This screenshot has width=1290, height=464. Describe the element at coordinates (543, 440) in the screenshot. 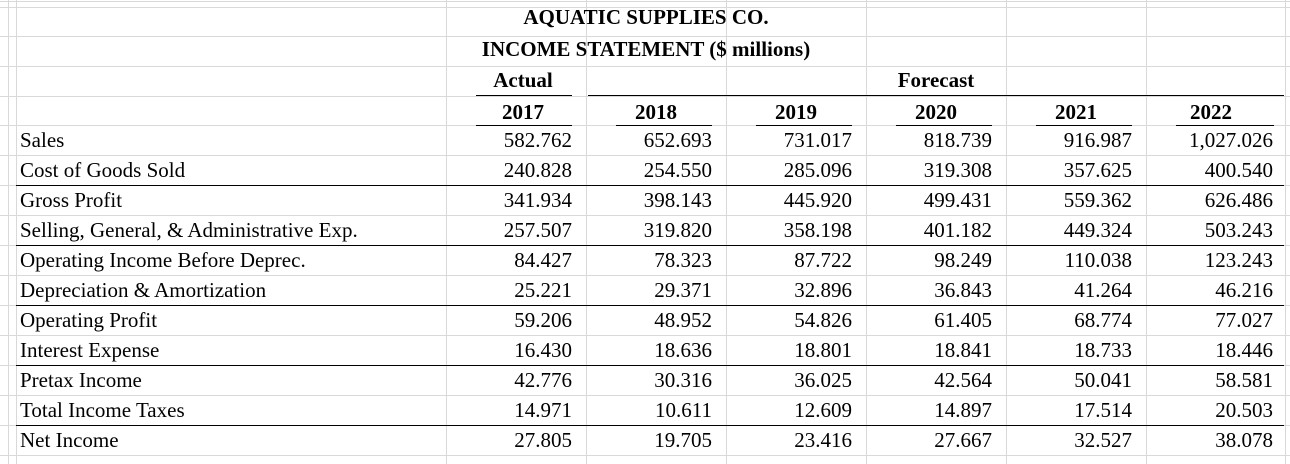

I see `value-cell: 27.805` at that location.